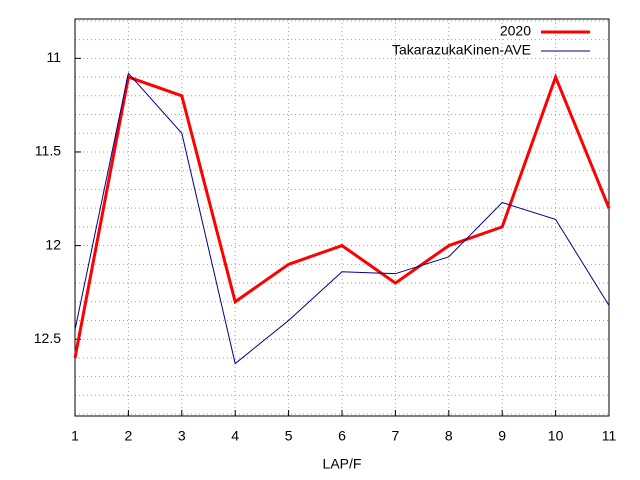 The width and height of the screenshot is (640, 480). Describe the element at coordinates (461, 50) in the screenshot. I see `legend-label: TakarazukaKinen-AVE` at that location.